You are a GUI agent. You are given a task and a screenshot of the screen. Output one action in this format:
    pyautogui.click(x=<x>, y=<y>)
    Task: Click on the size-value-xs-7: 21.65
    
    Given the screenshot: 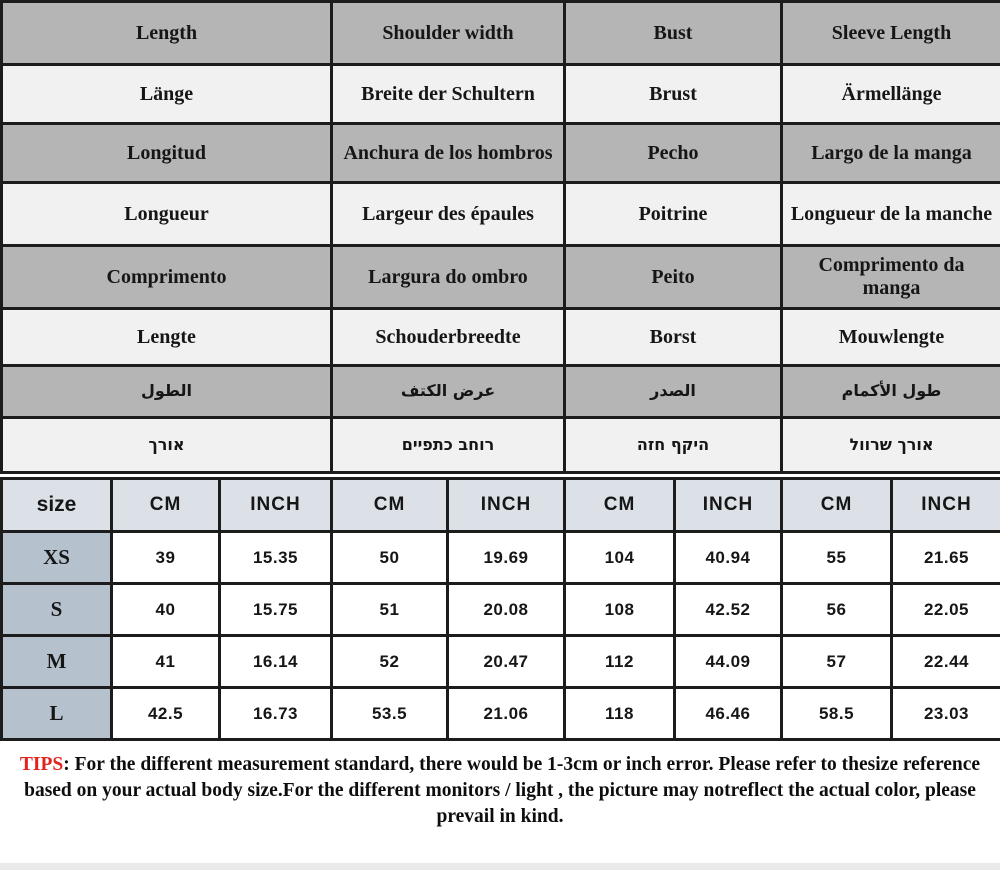 What is the action you would take?
    pyautogui.click(x=945, y=557)
    